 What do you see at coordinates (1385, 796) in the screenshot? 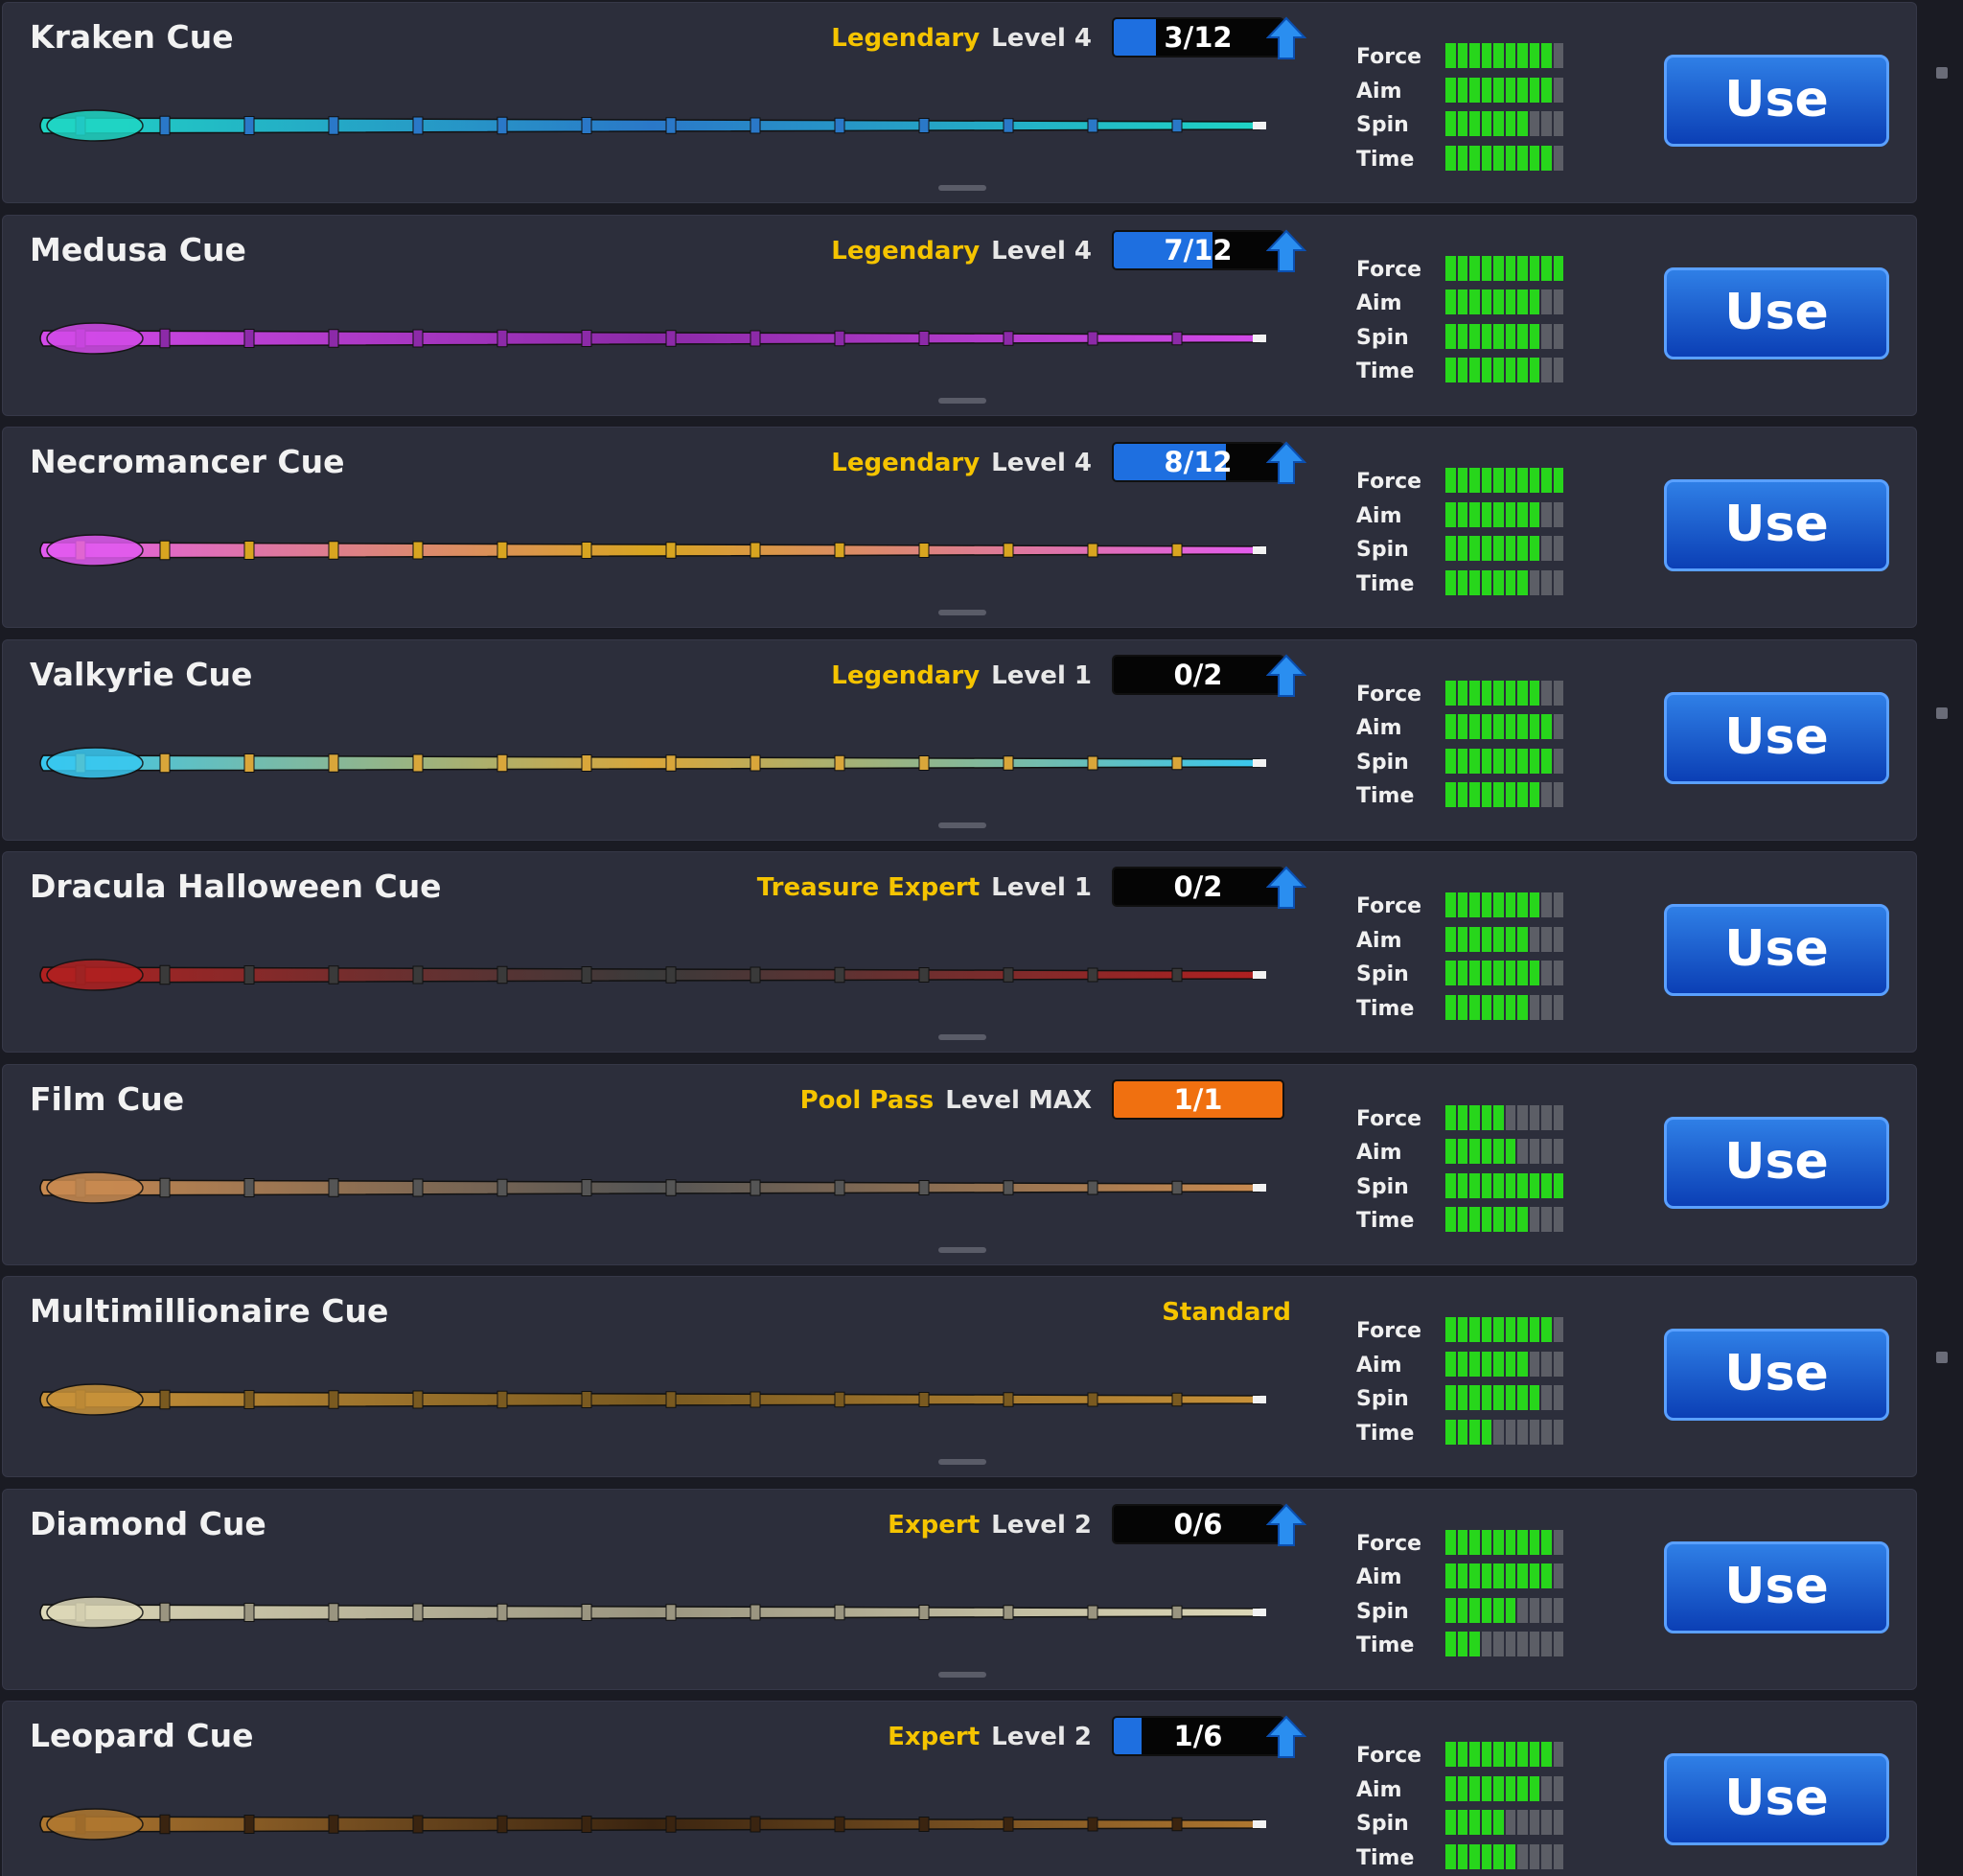
I see `stat-label: Time` at bounding box center [1385, 796].